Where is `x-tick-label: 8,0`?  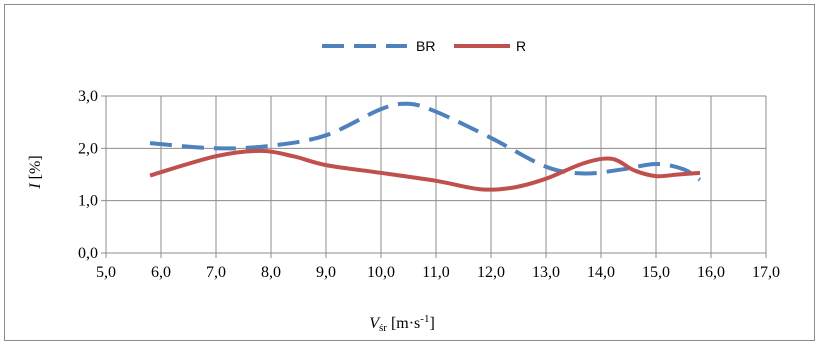 x-tick-label: 8,0 is located at coordinates (271, 272).